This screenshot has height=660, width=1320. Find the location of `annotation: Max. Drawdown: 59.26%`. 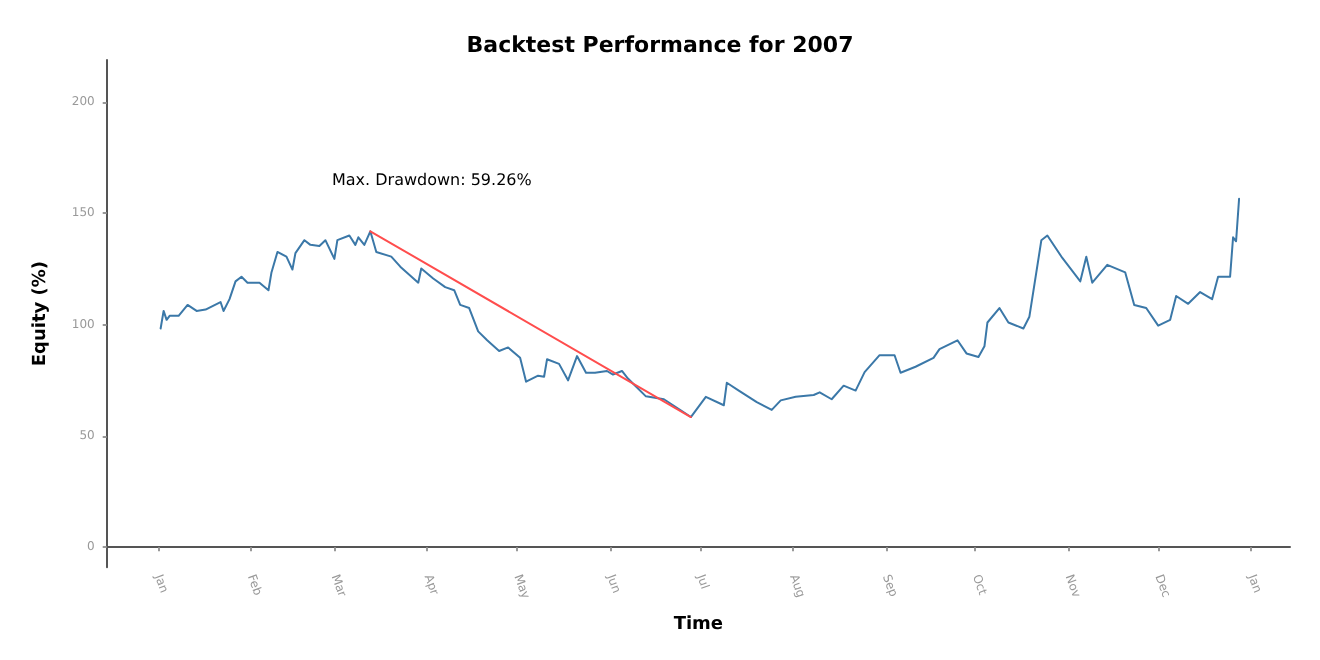

annotation: Max. Drawdown: 59.26% is located at coordinates (432, 180).